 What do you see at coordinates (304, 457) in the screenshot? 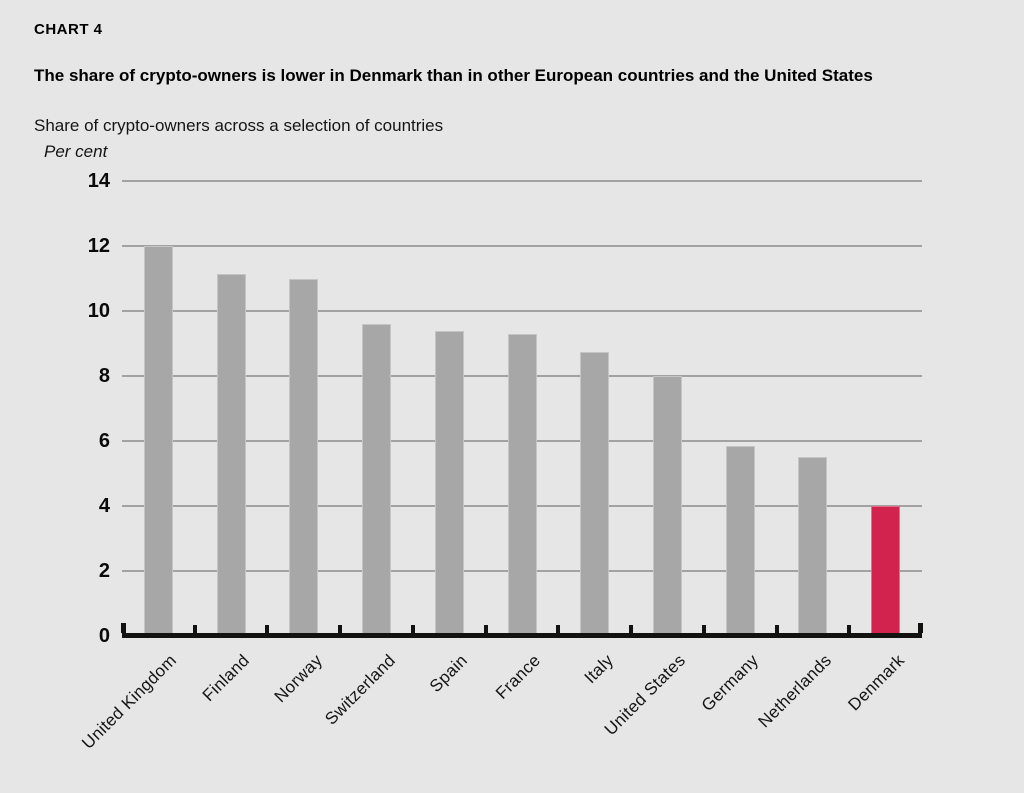
I see `bar-norway` at bounding box center [304, 457].